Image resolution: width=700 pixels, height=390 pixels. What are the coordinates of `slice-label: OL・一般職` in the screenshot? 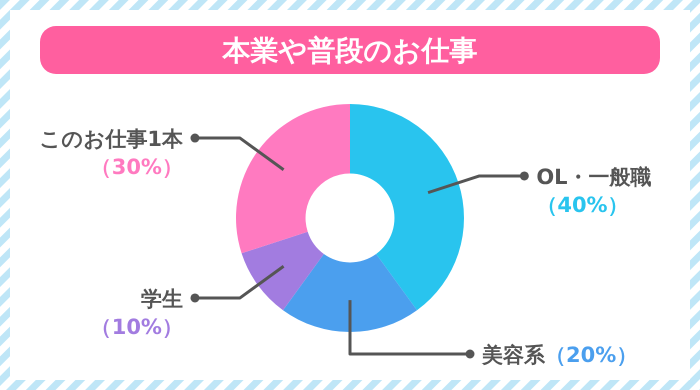 It's located at (594, 176).